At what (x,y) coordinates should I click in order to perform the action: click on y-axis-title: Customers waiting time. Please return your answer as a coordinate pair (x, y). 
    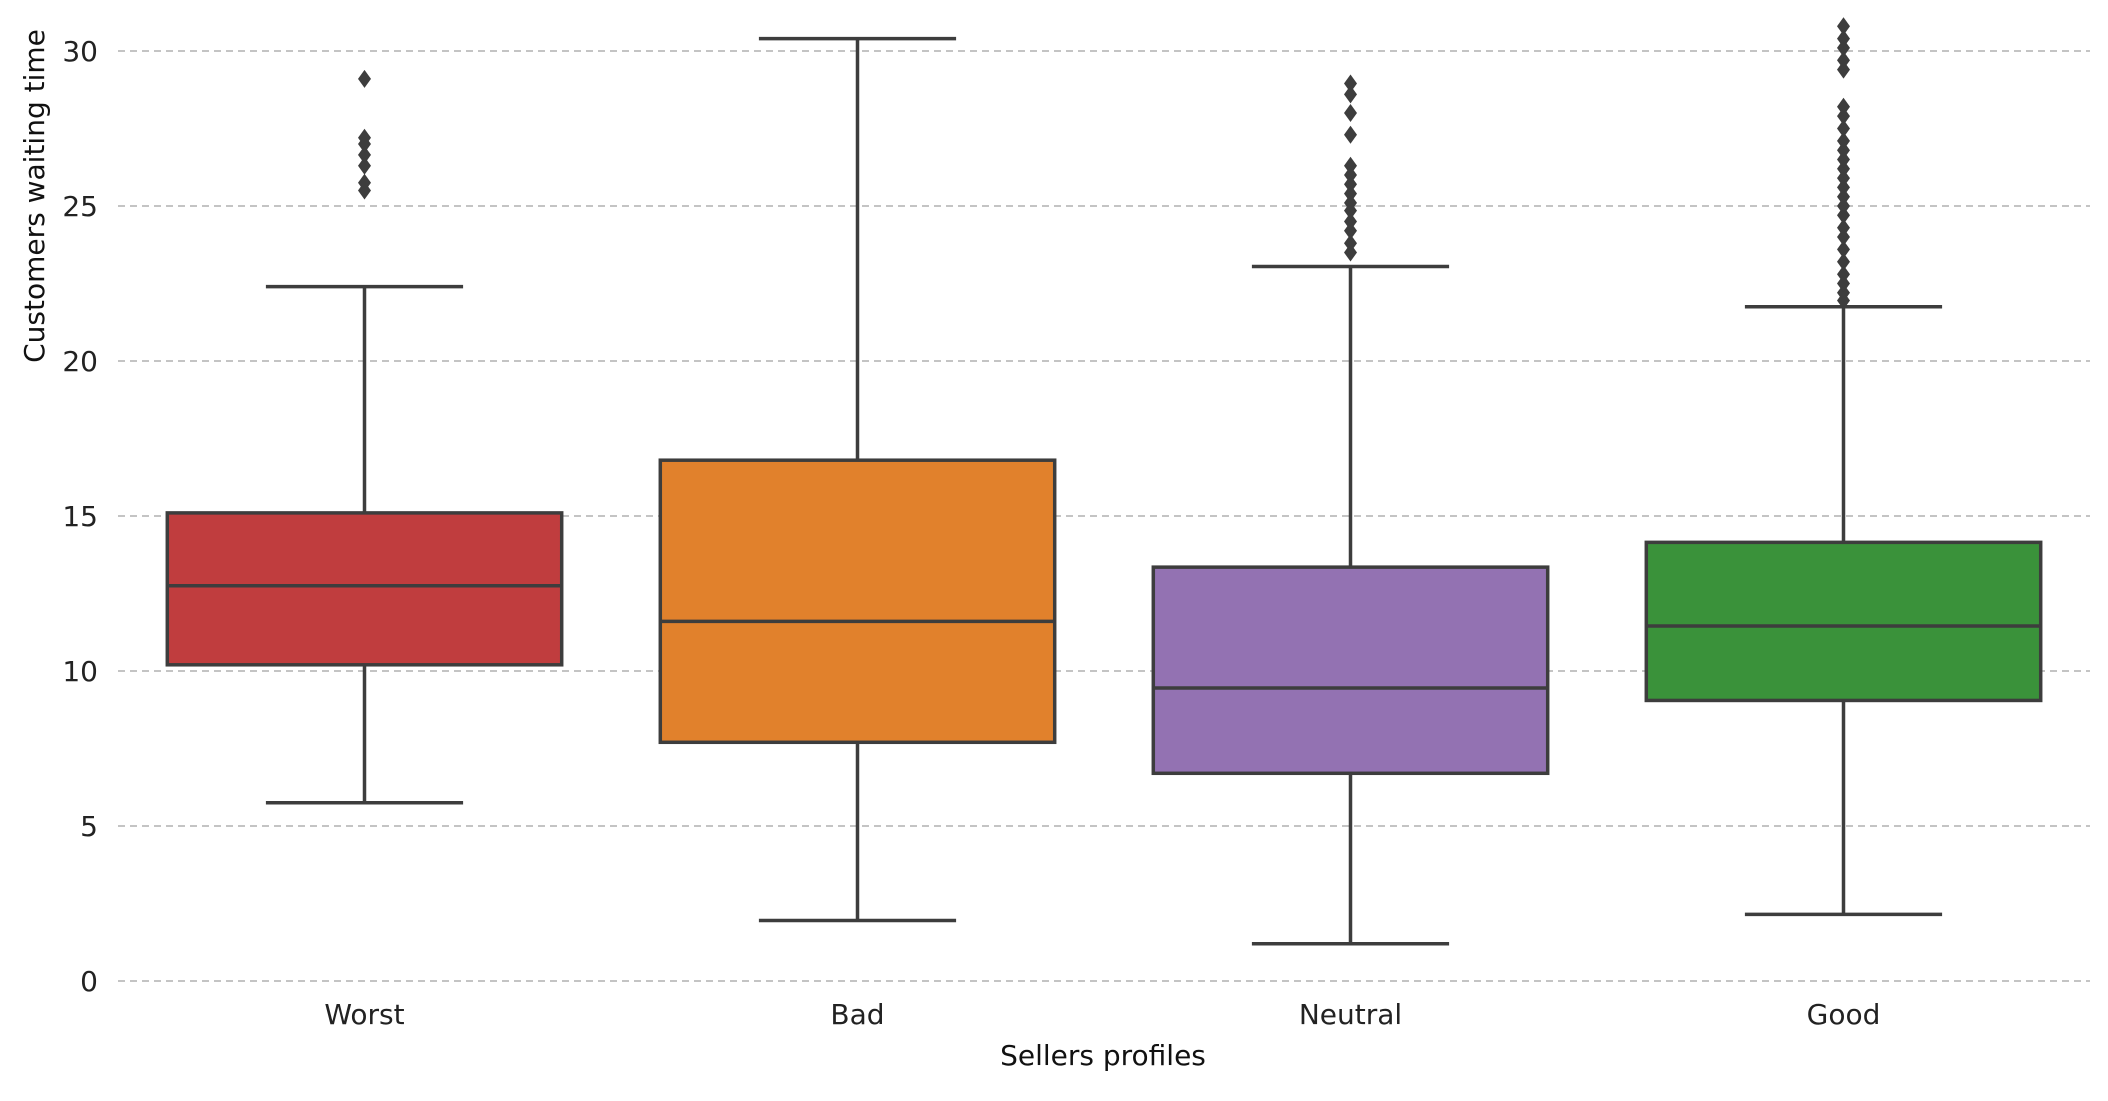
    Looking at the image, I should click on (34, 196).